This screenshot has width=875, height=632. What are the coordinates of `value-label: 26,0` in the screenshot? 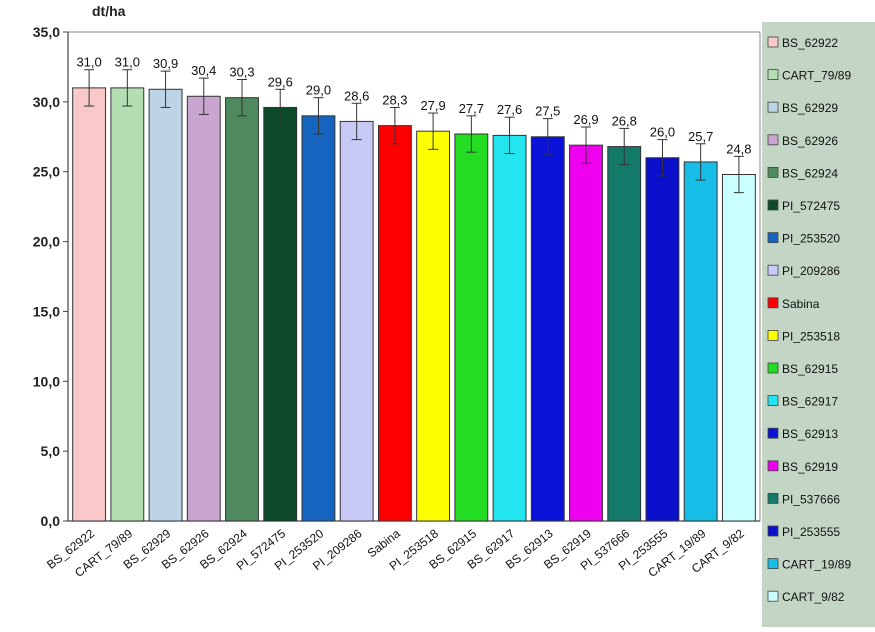 It's located at (662, 132).